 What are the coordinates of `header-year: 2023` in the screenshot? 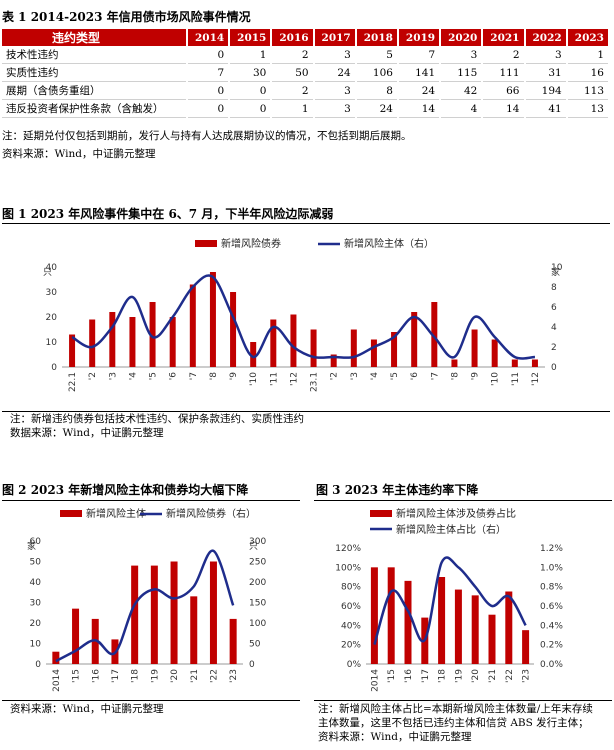 It's located at (588, 37).